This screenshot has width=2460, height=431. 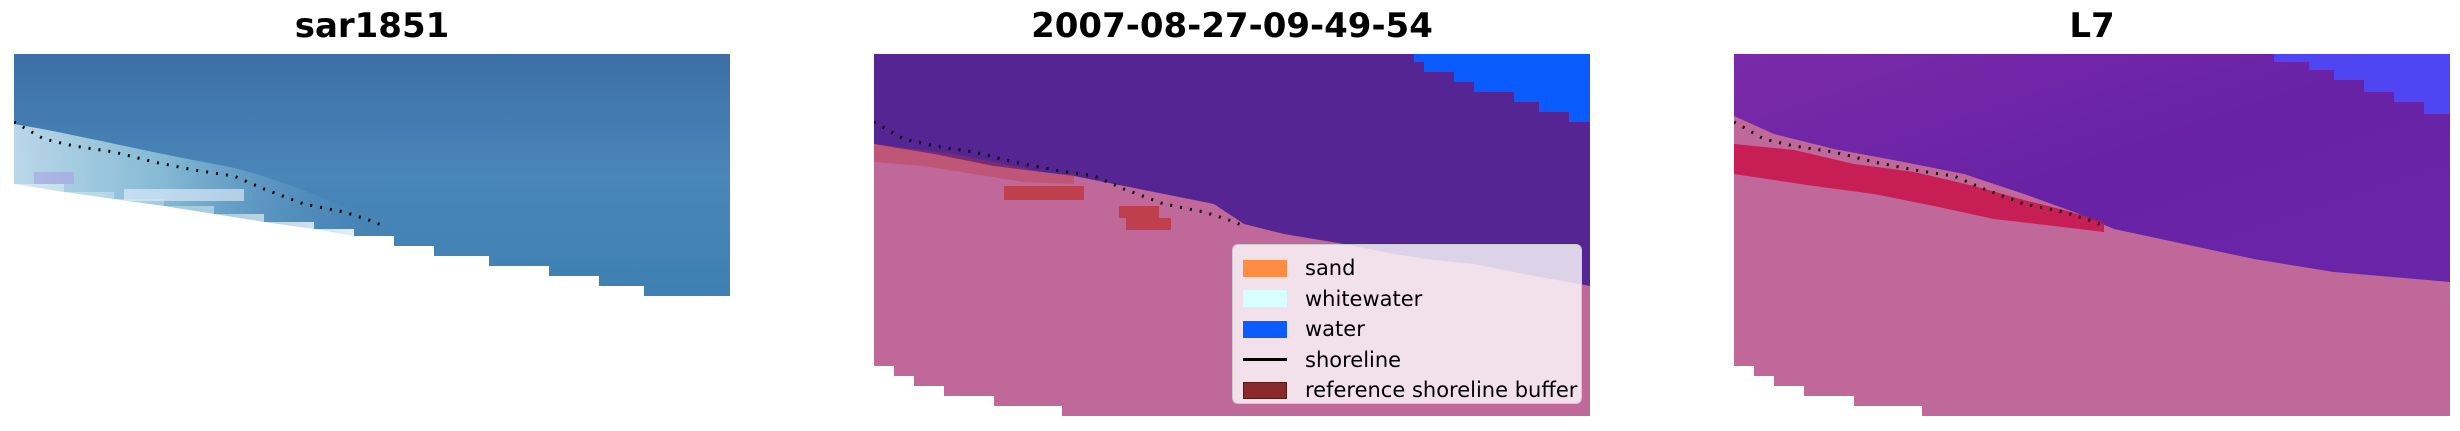 I want to click on panel-title-sar1851: sar1851, so click(x=372, y=26).